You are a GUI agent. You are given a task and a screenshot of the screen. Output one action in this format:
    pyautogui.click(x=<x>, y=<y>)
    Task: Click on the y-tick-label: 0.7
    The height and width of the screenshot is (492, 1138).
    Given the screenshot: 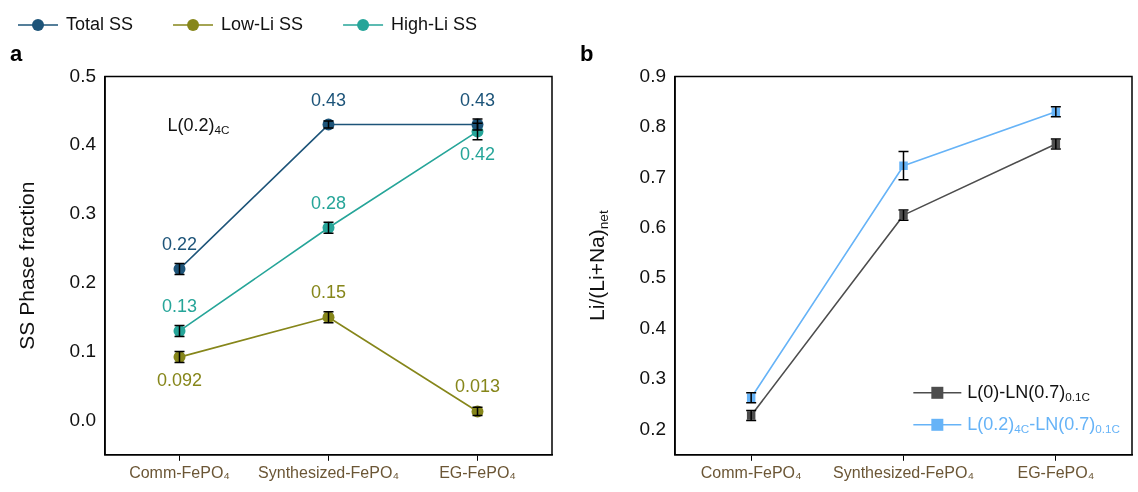 What is the action you would take?
    pyautogui.click(x=652, y=176)
    